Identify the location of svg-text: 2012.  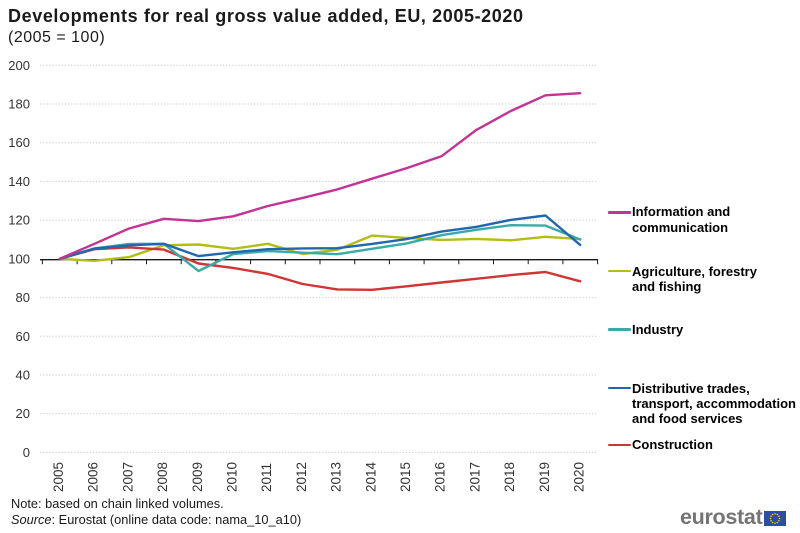
(301, 477).